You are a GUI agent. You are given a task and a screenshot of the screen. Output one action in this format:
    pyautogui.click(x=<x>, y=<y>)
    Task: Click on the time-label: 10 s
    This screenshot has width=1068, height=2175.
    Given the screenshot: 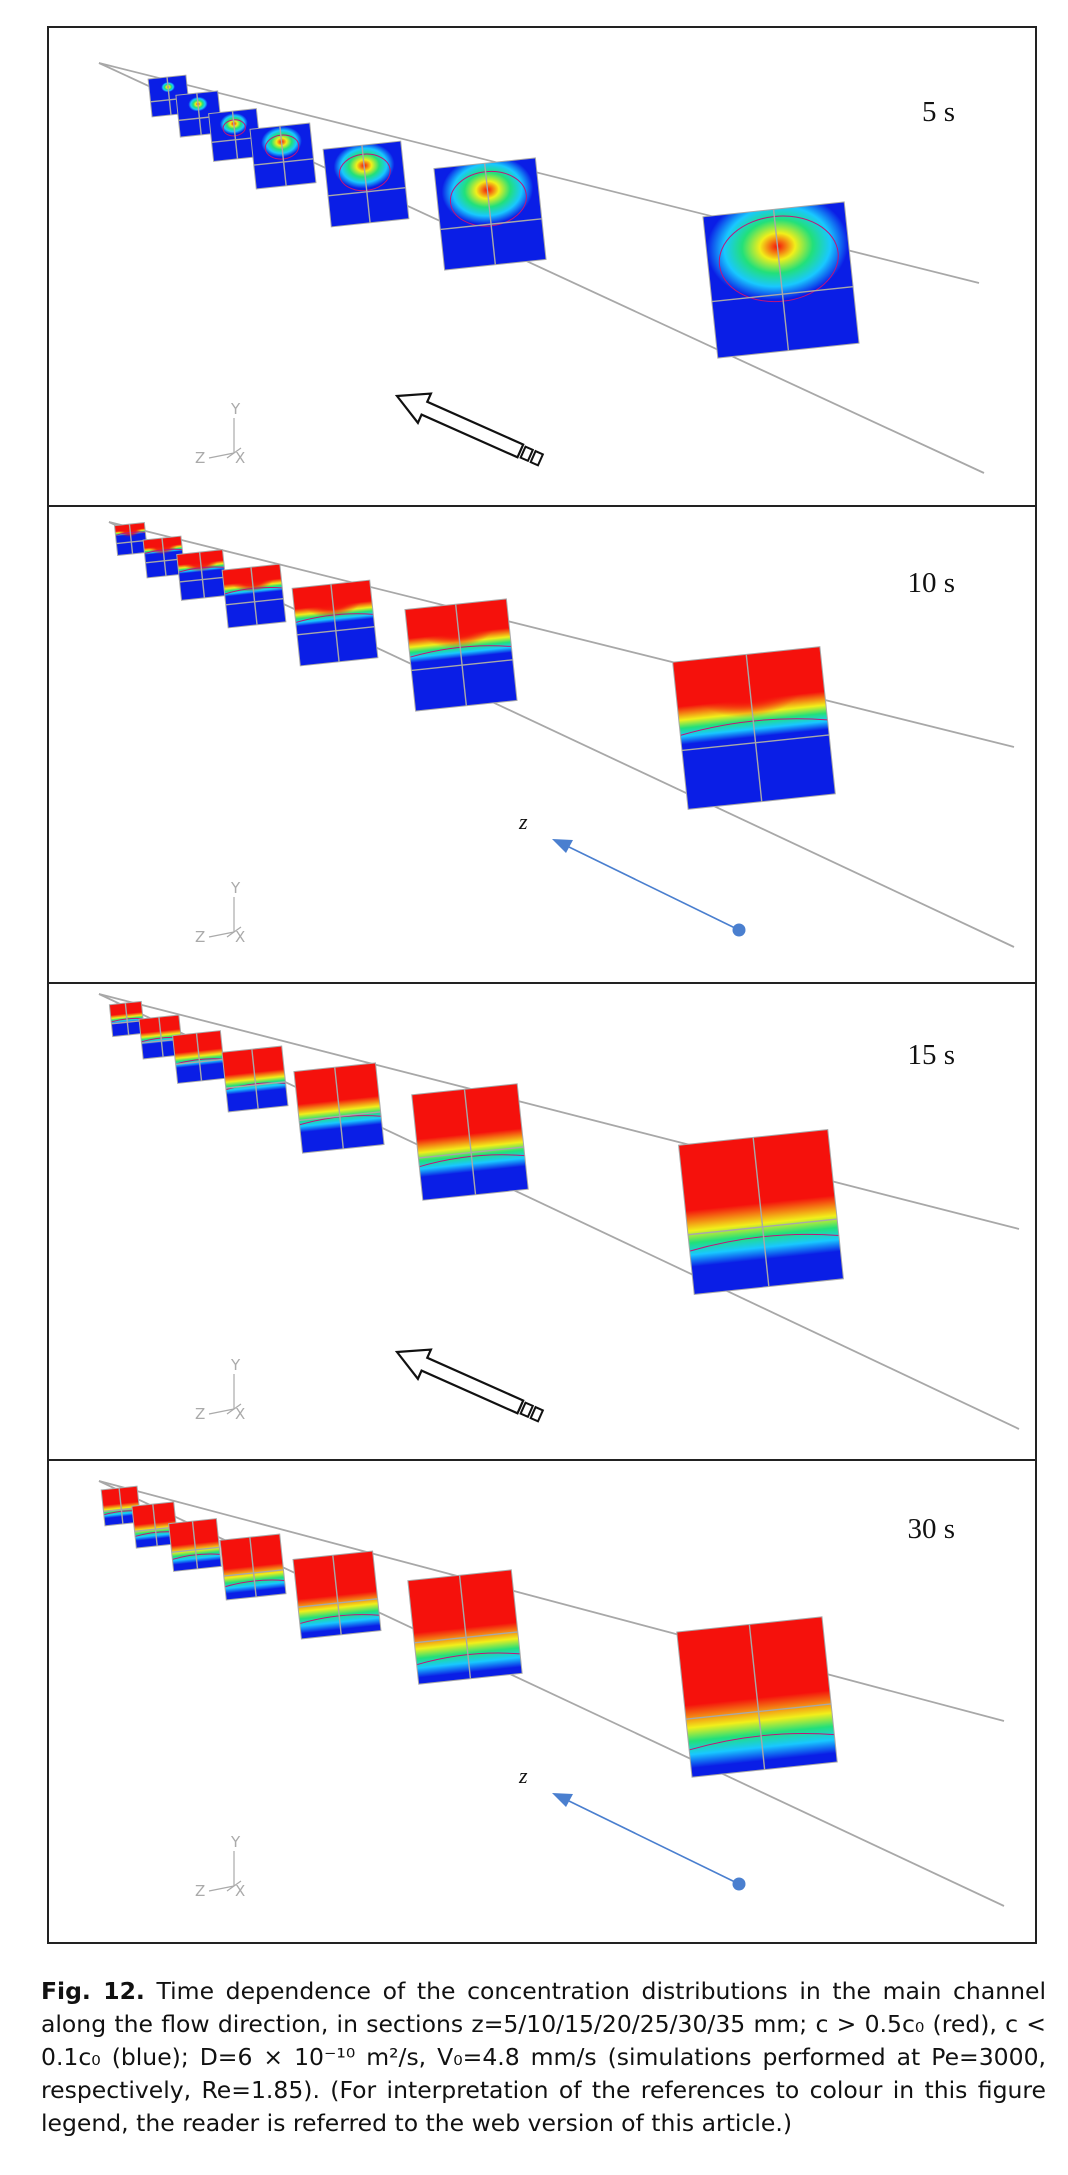 What is the action you would take?
    pyautogui.click(x=931, y=583)
    